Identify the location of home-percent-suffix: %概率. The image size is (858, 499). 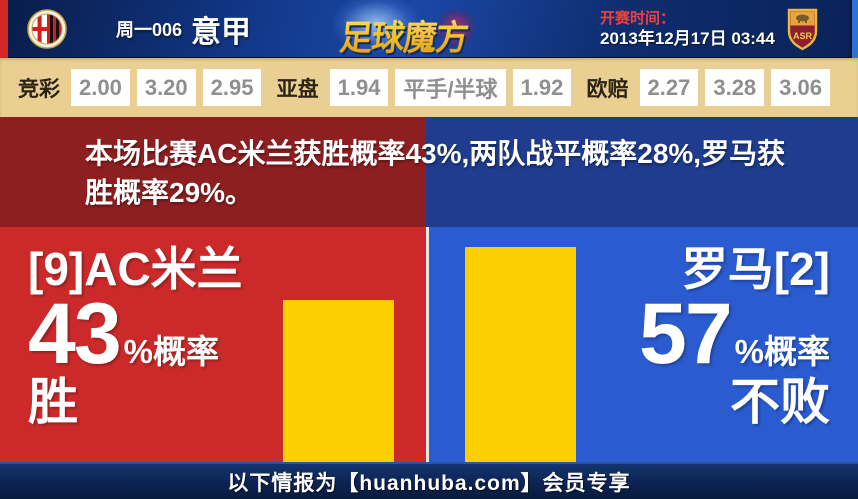
(171, 351).